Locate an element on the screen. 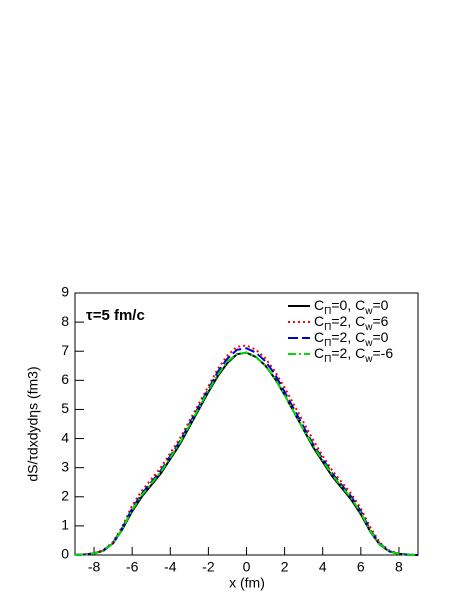  y-tick-label: 6 is located at coordinates (65, 379).